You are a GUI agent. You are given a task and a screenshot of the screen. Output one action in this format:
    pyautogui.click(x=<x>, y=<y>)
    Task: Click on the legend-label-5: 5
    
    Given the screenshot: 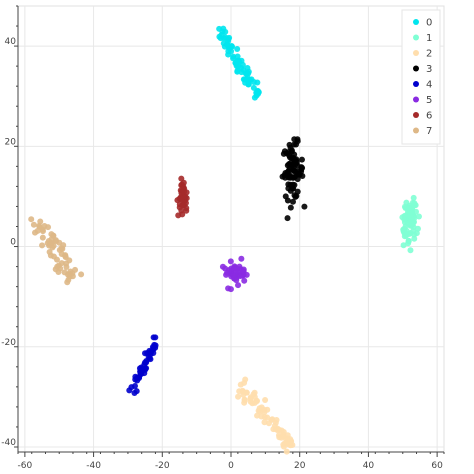 What is the action you would take?
    pyautogui.click(x=429, y=100)
    